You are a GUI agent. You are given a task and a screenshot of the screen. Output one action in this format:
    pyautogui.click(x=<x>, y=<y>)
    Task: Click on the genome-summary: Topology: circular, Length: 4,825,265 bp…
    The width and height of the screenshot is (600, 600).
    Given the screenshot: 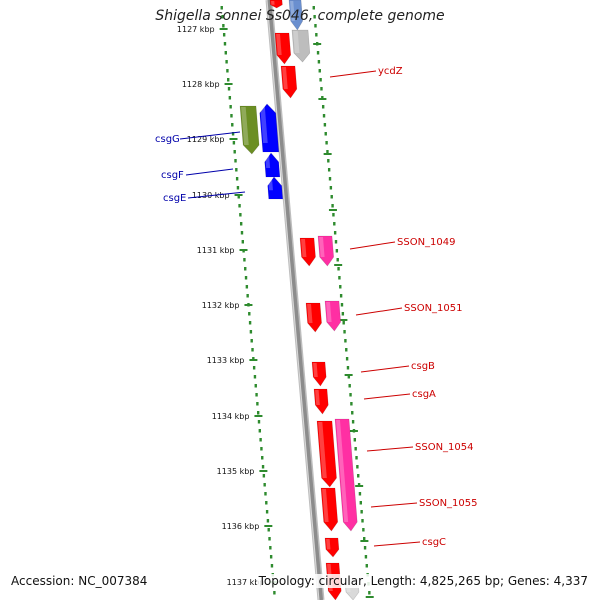 What is the action you would take?
    pyautogui.click(x=423, y=581)
    